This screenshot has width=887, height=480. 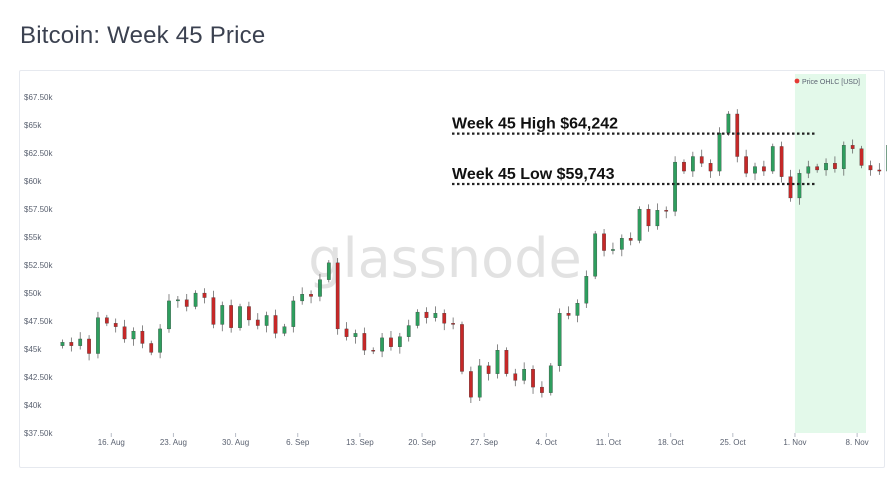 I want to click on y-tick-label: $42.50k, so click(x=38, y=377).